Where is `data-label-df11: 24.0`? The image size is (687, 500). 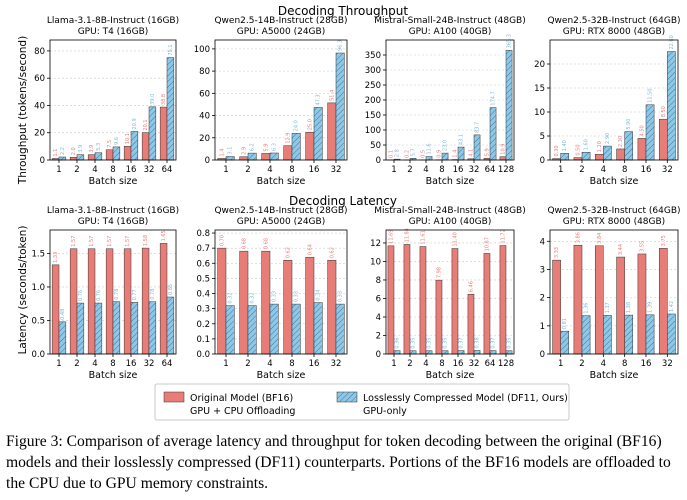
data-label-df11: 24.0 is located at coordinates (297, 125).